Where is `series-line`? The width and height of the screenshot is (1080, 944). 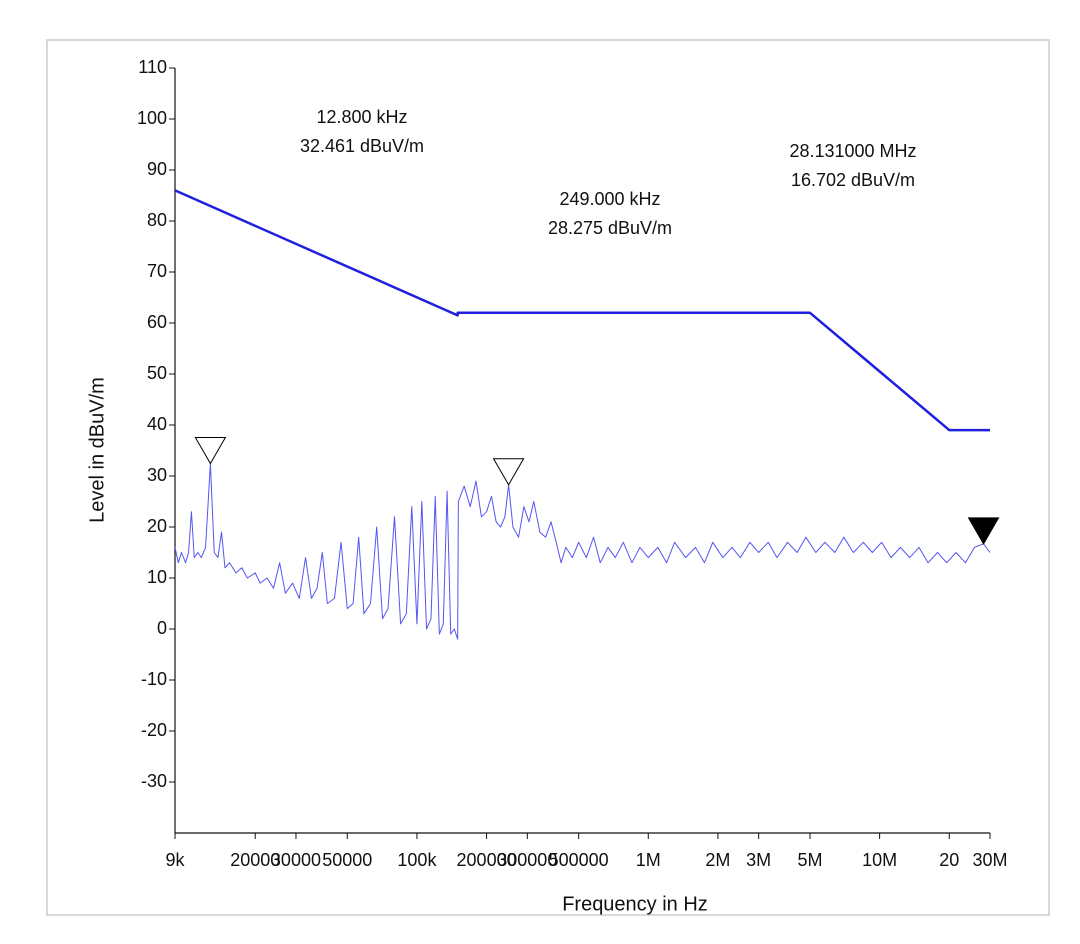 series-line is located at coordinates (582, 551).